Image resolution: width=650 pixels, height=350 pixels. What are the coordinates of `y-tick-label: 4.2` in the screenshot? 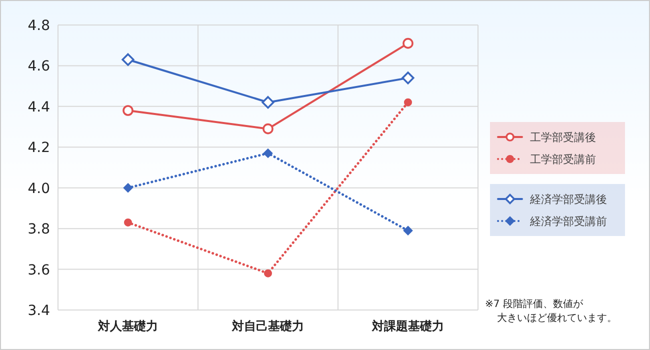 It's located at (39, 148).